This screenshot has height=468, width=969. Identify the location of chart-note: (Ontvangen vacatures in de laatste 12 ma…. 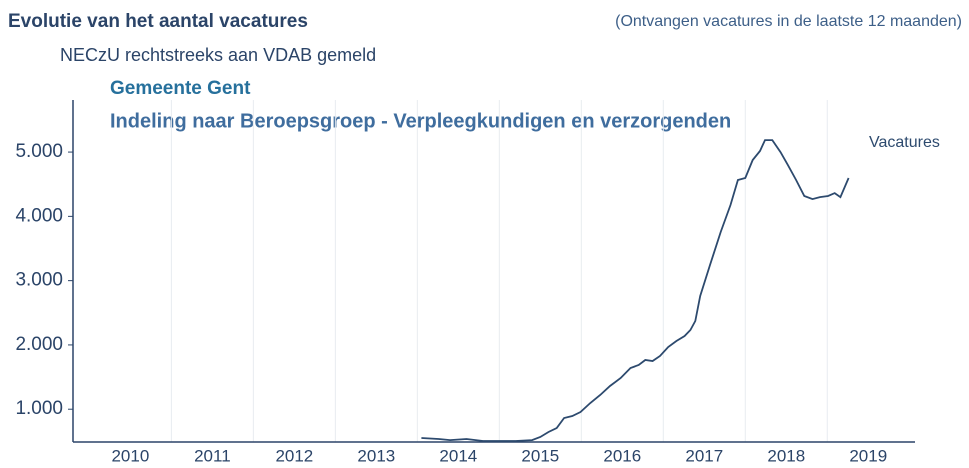
(788, 21).